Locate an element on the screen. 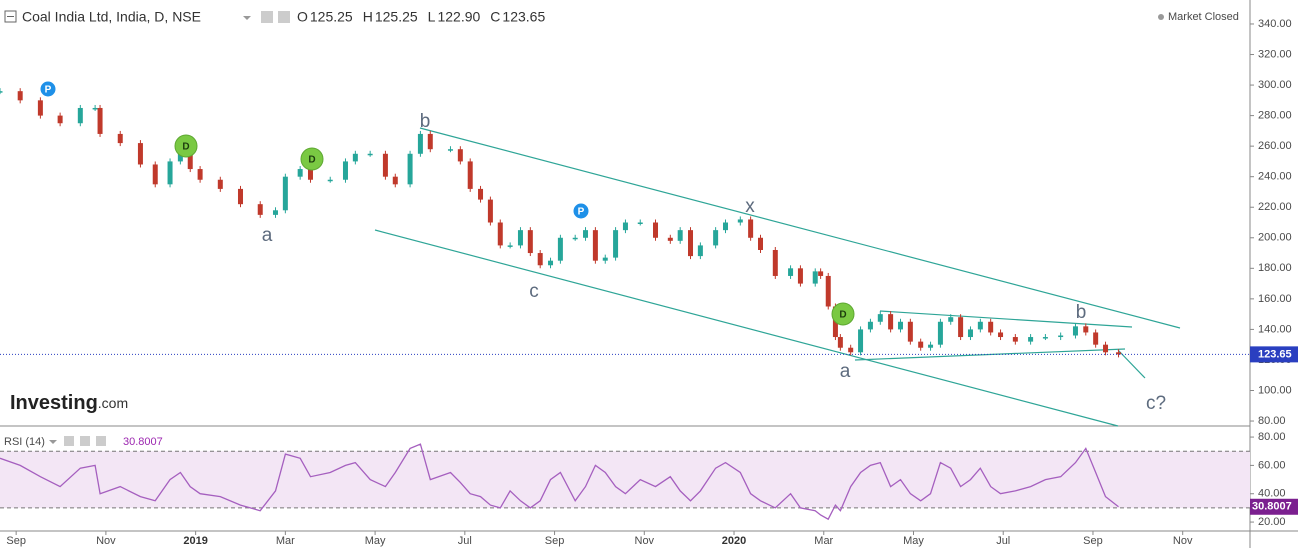  last-price-label: 123.65 is located at coordinates (1275, 354).